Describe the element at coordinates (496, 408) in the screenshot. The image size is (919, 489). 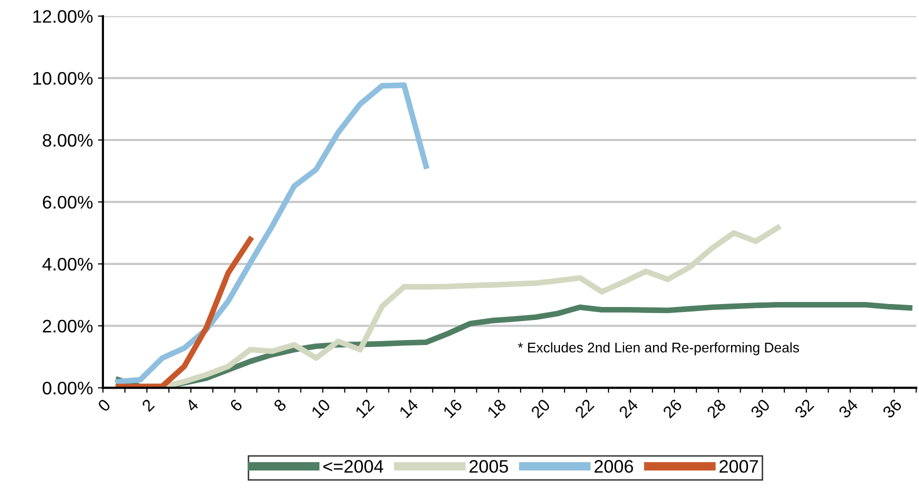
I see `x-tick-label: 18` at that location.